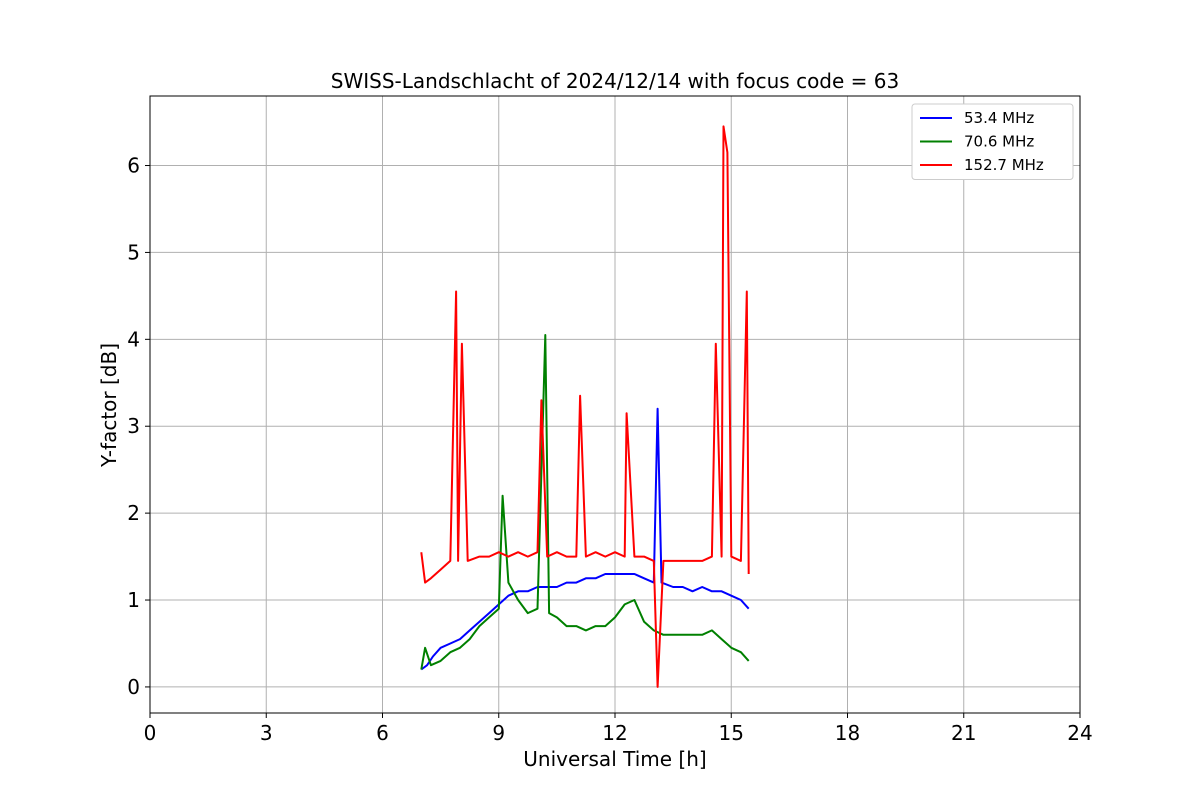 The height and width of the screenshot is (800, 1200). What do you see at coordinates (133, 252) in the screenshot?
I see `y-tick-label: 5` at bounding box center [133, 252].